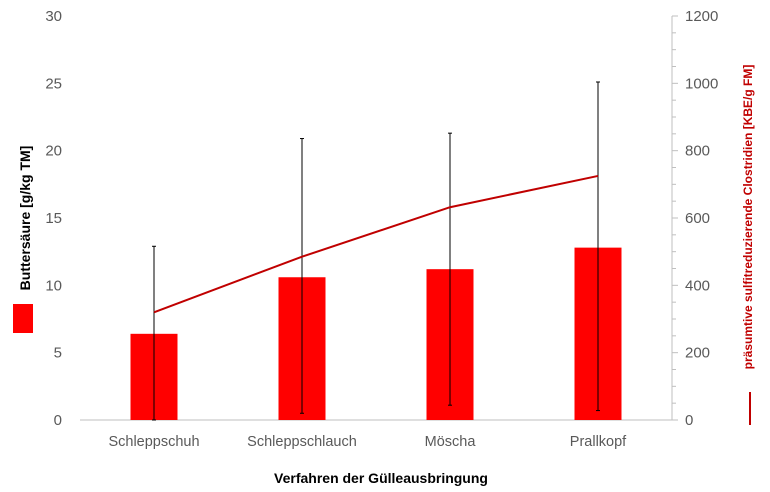 This screenshot has width=770, height=492. What do you see at coordinates (451, 442) in the screenshot?
I see `x-tick-label: Möscha` at bounding box center [451, 442].